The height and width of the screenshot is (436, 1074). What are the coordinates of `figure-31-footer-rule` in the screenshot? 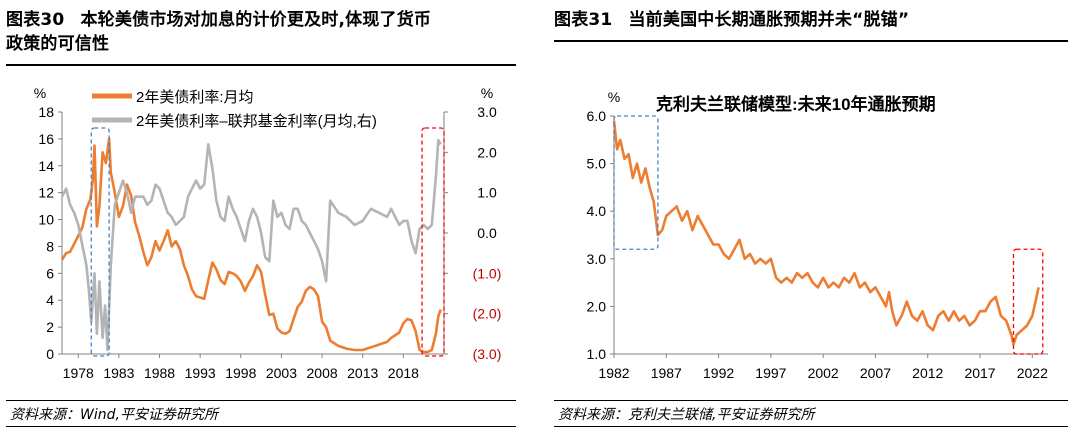 It's located at (811, 426).